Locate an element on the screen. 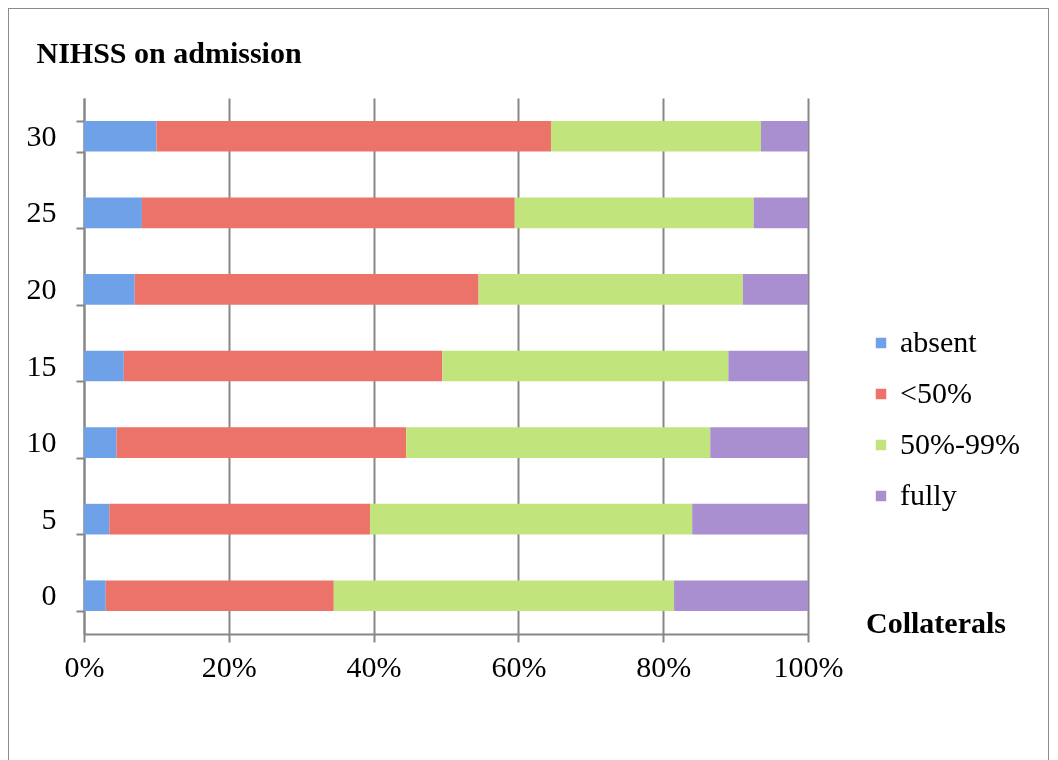 The height and width of the screenshot is (760, 1058). x-tick-label: 60% is located at coordinates (519, 666).